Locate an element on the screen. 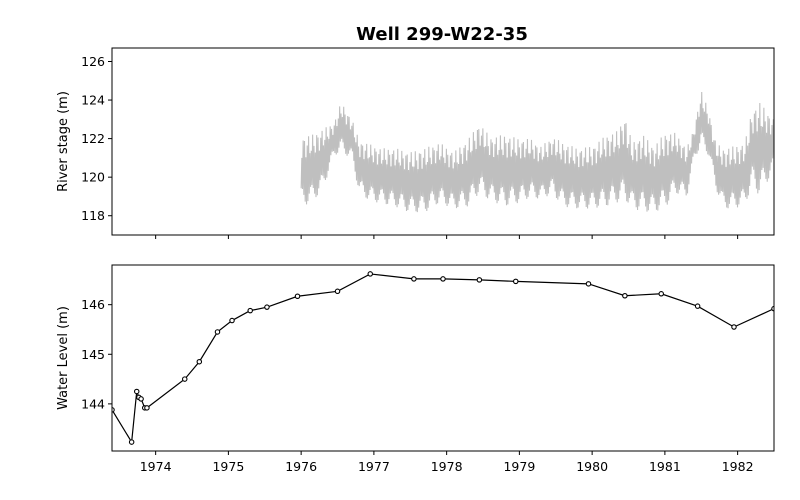 The width and height of the screenshot is (800, 500). y-tick-label: 146 is located at coordinates (93, 304).